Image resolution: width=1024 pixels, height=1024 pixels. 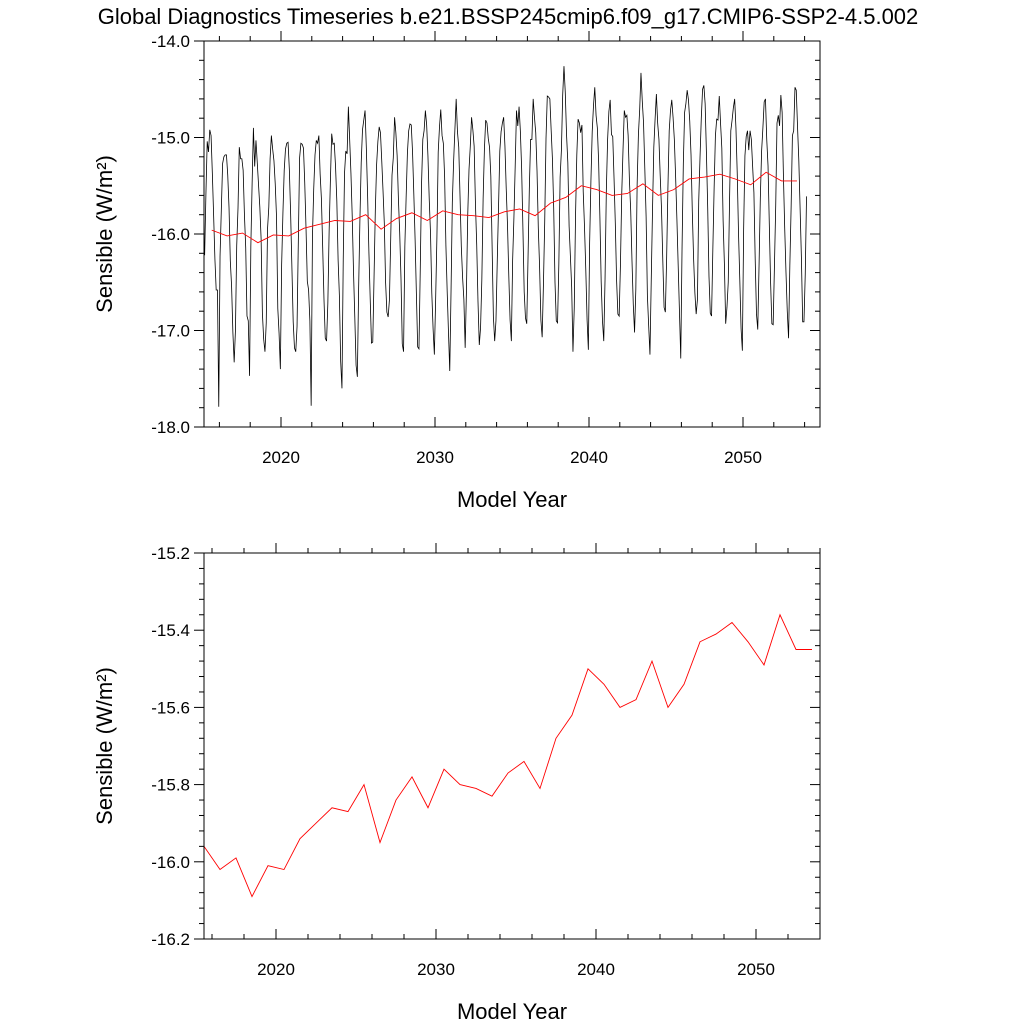 What do you see at coordinates (756, 969) in the screenshot?
I see `bottom-x-tick-label: 2050` at bounding box center [756, 969].